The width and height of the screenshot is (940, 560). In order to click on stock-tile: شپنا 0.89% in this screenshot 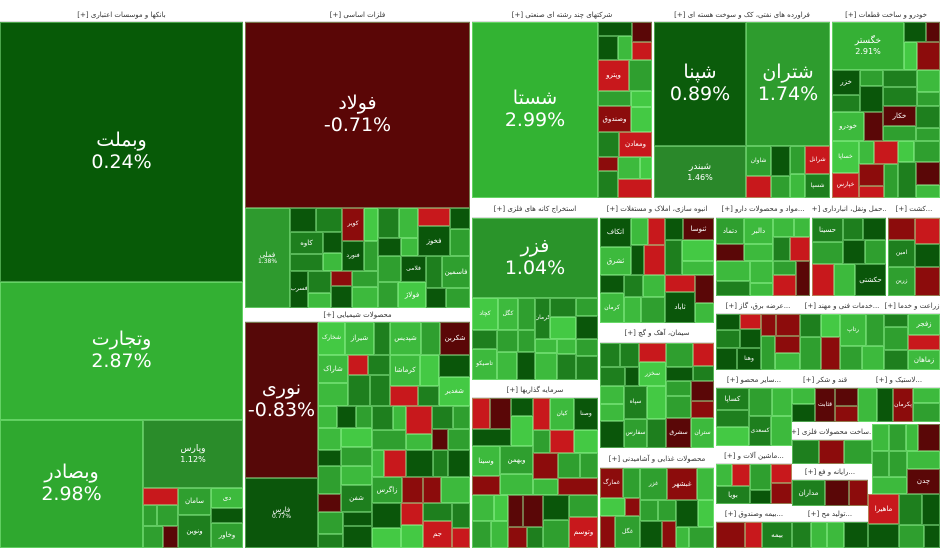, I will do `click(700, 84)`.